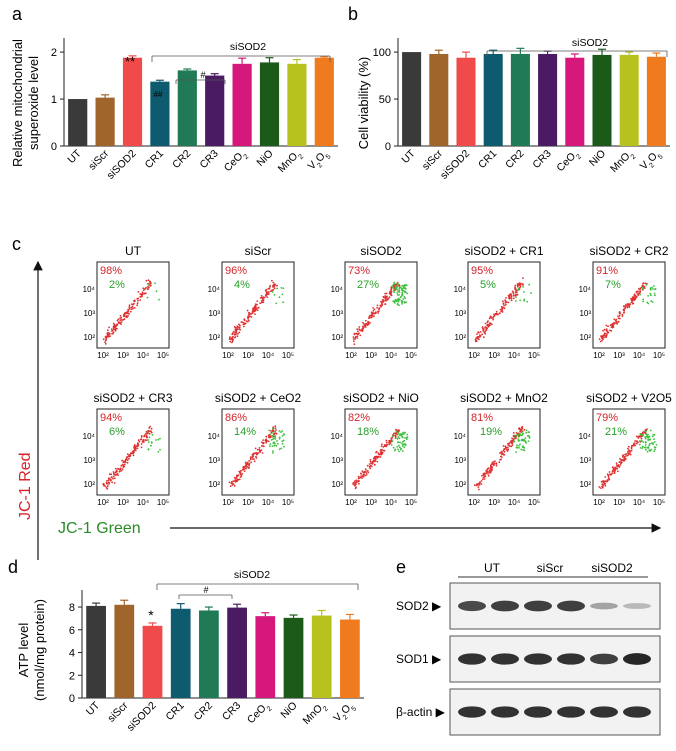 This screenshot has height=751, width=676. What do you see at coordinates (629, 398) in the screenshot?
I see `flow-plot-title: siSOD2 + V2O5` at bounding box center [629, 398].